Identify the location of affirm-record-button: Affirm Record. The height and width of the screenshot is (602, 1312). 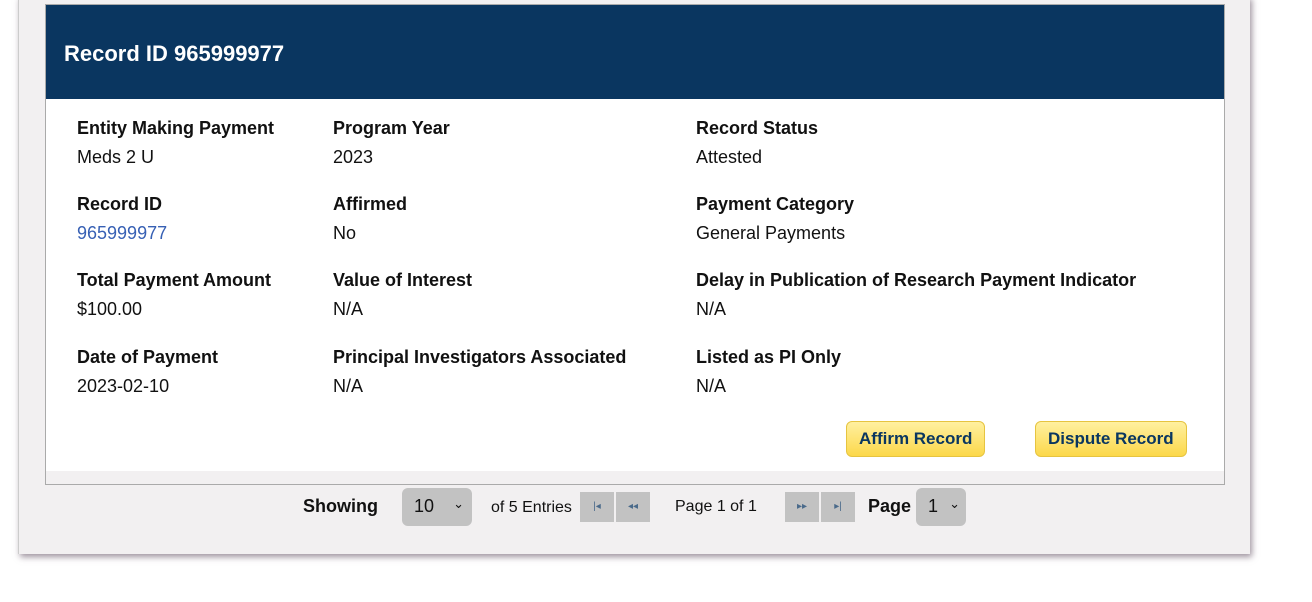
(916, 439).